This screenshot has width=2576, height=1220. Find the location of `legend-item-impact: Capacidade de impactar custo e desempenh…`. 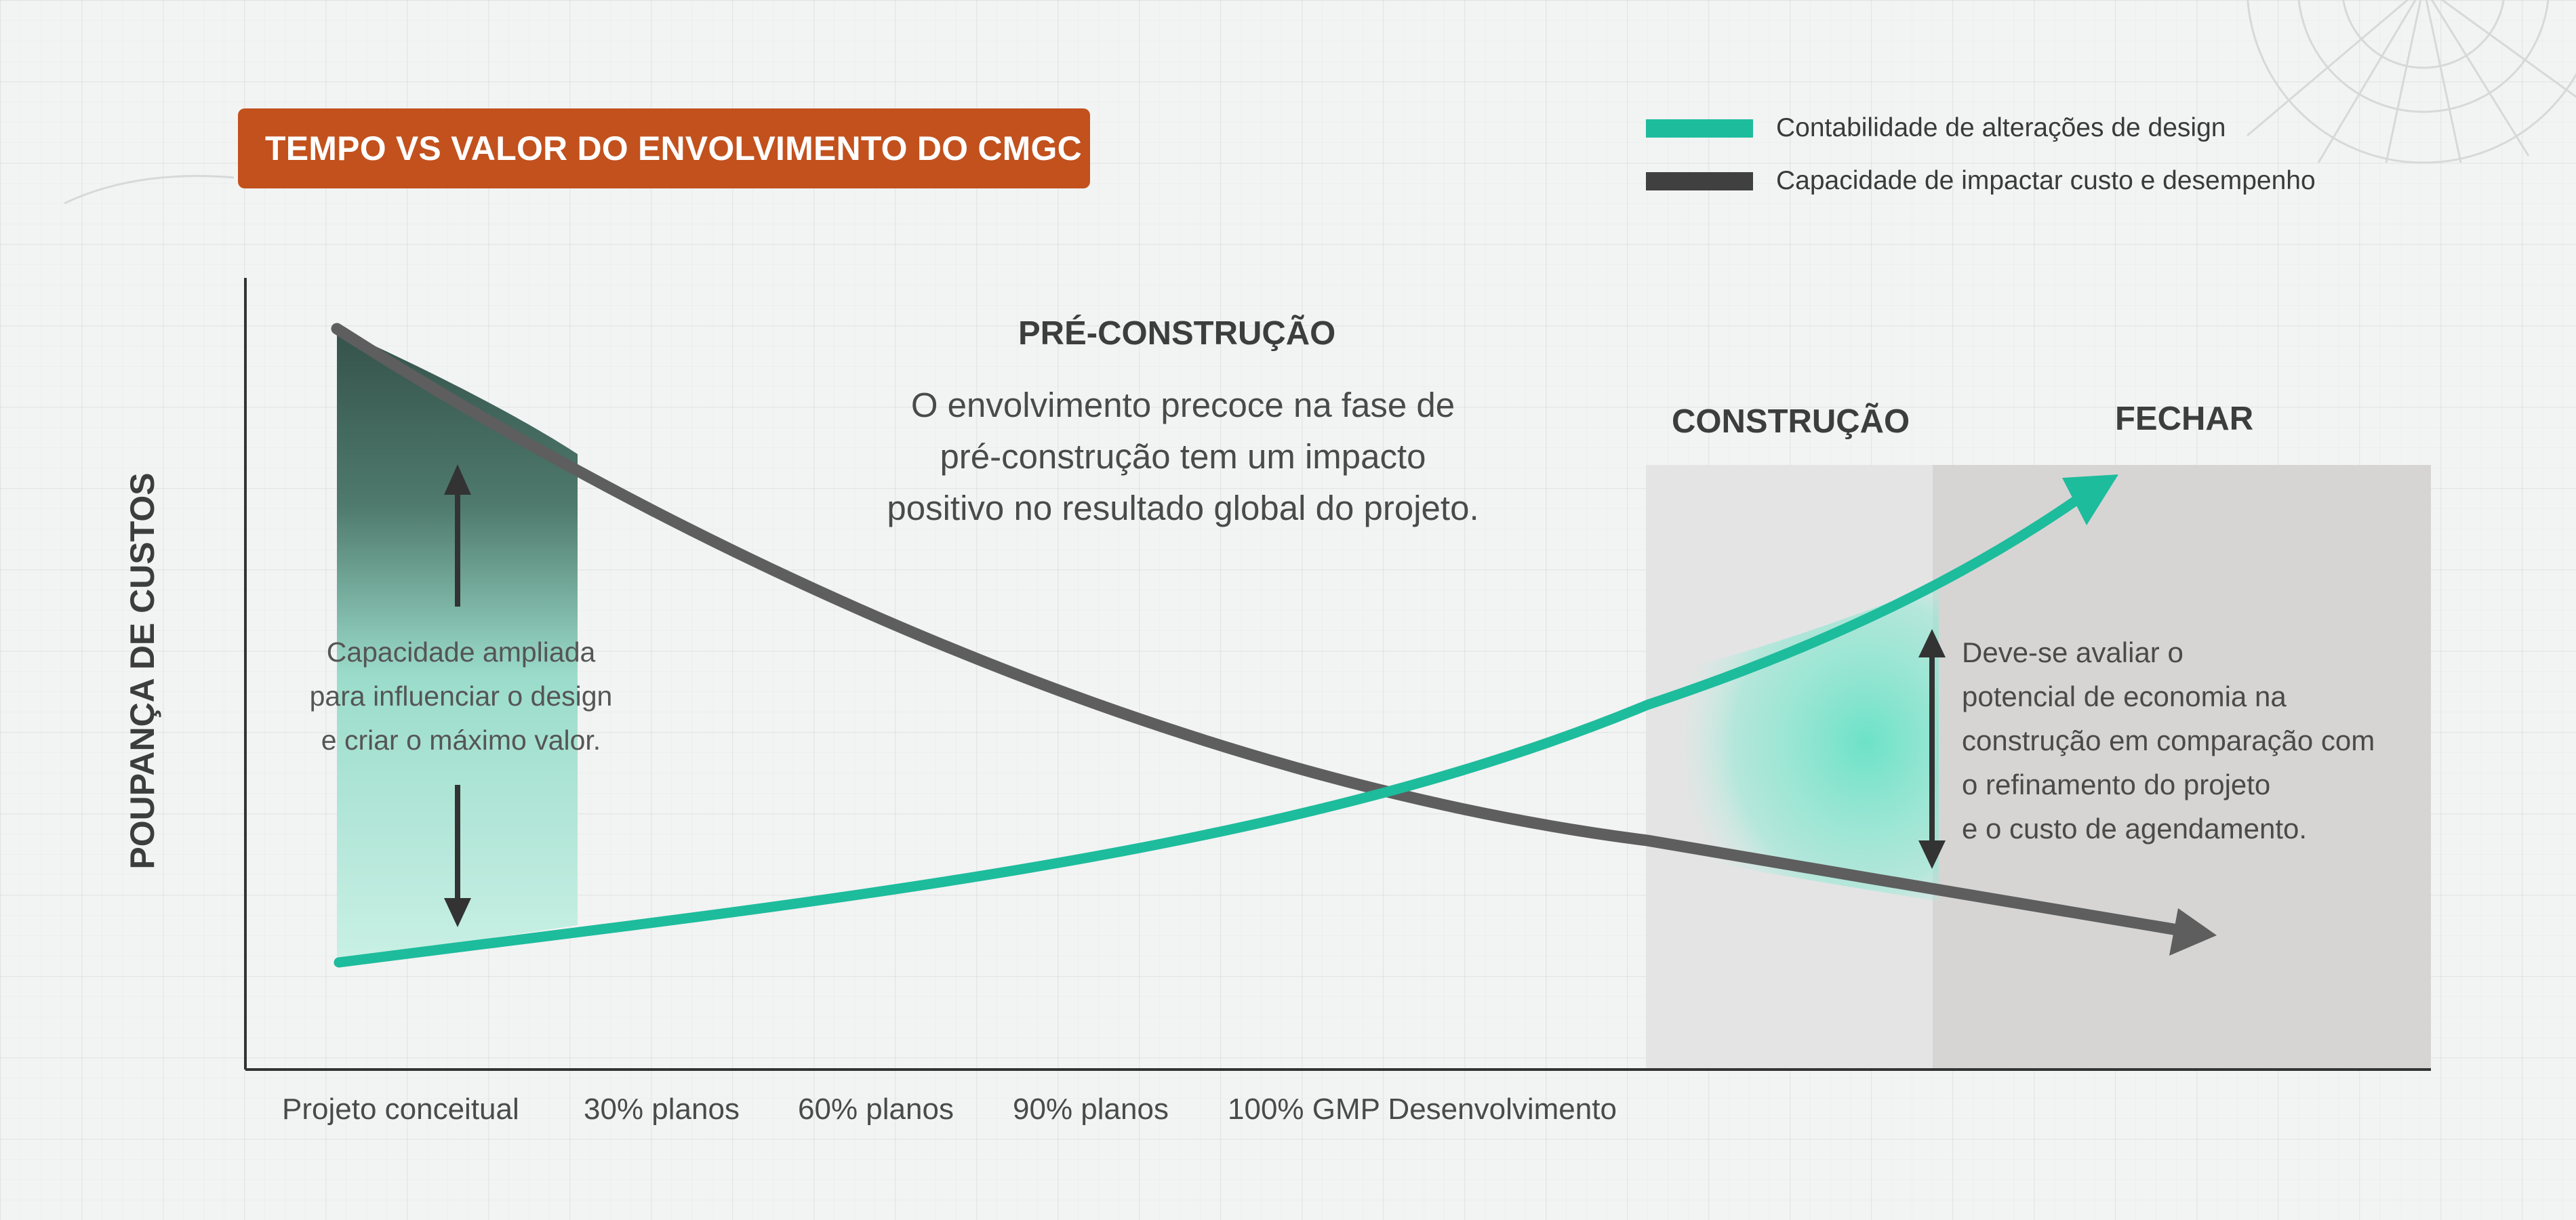

legend-item-impact: Capacidade de impactar custo e desempenh… is located at coordinates (1981, 181).